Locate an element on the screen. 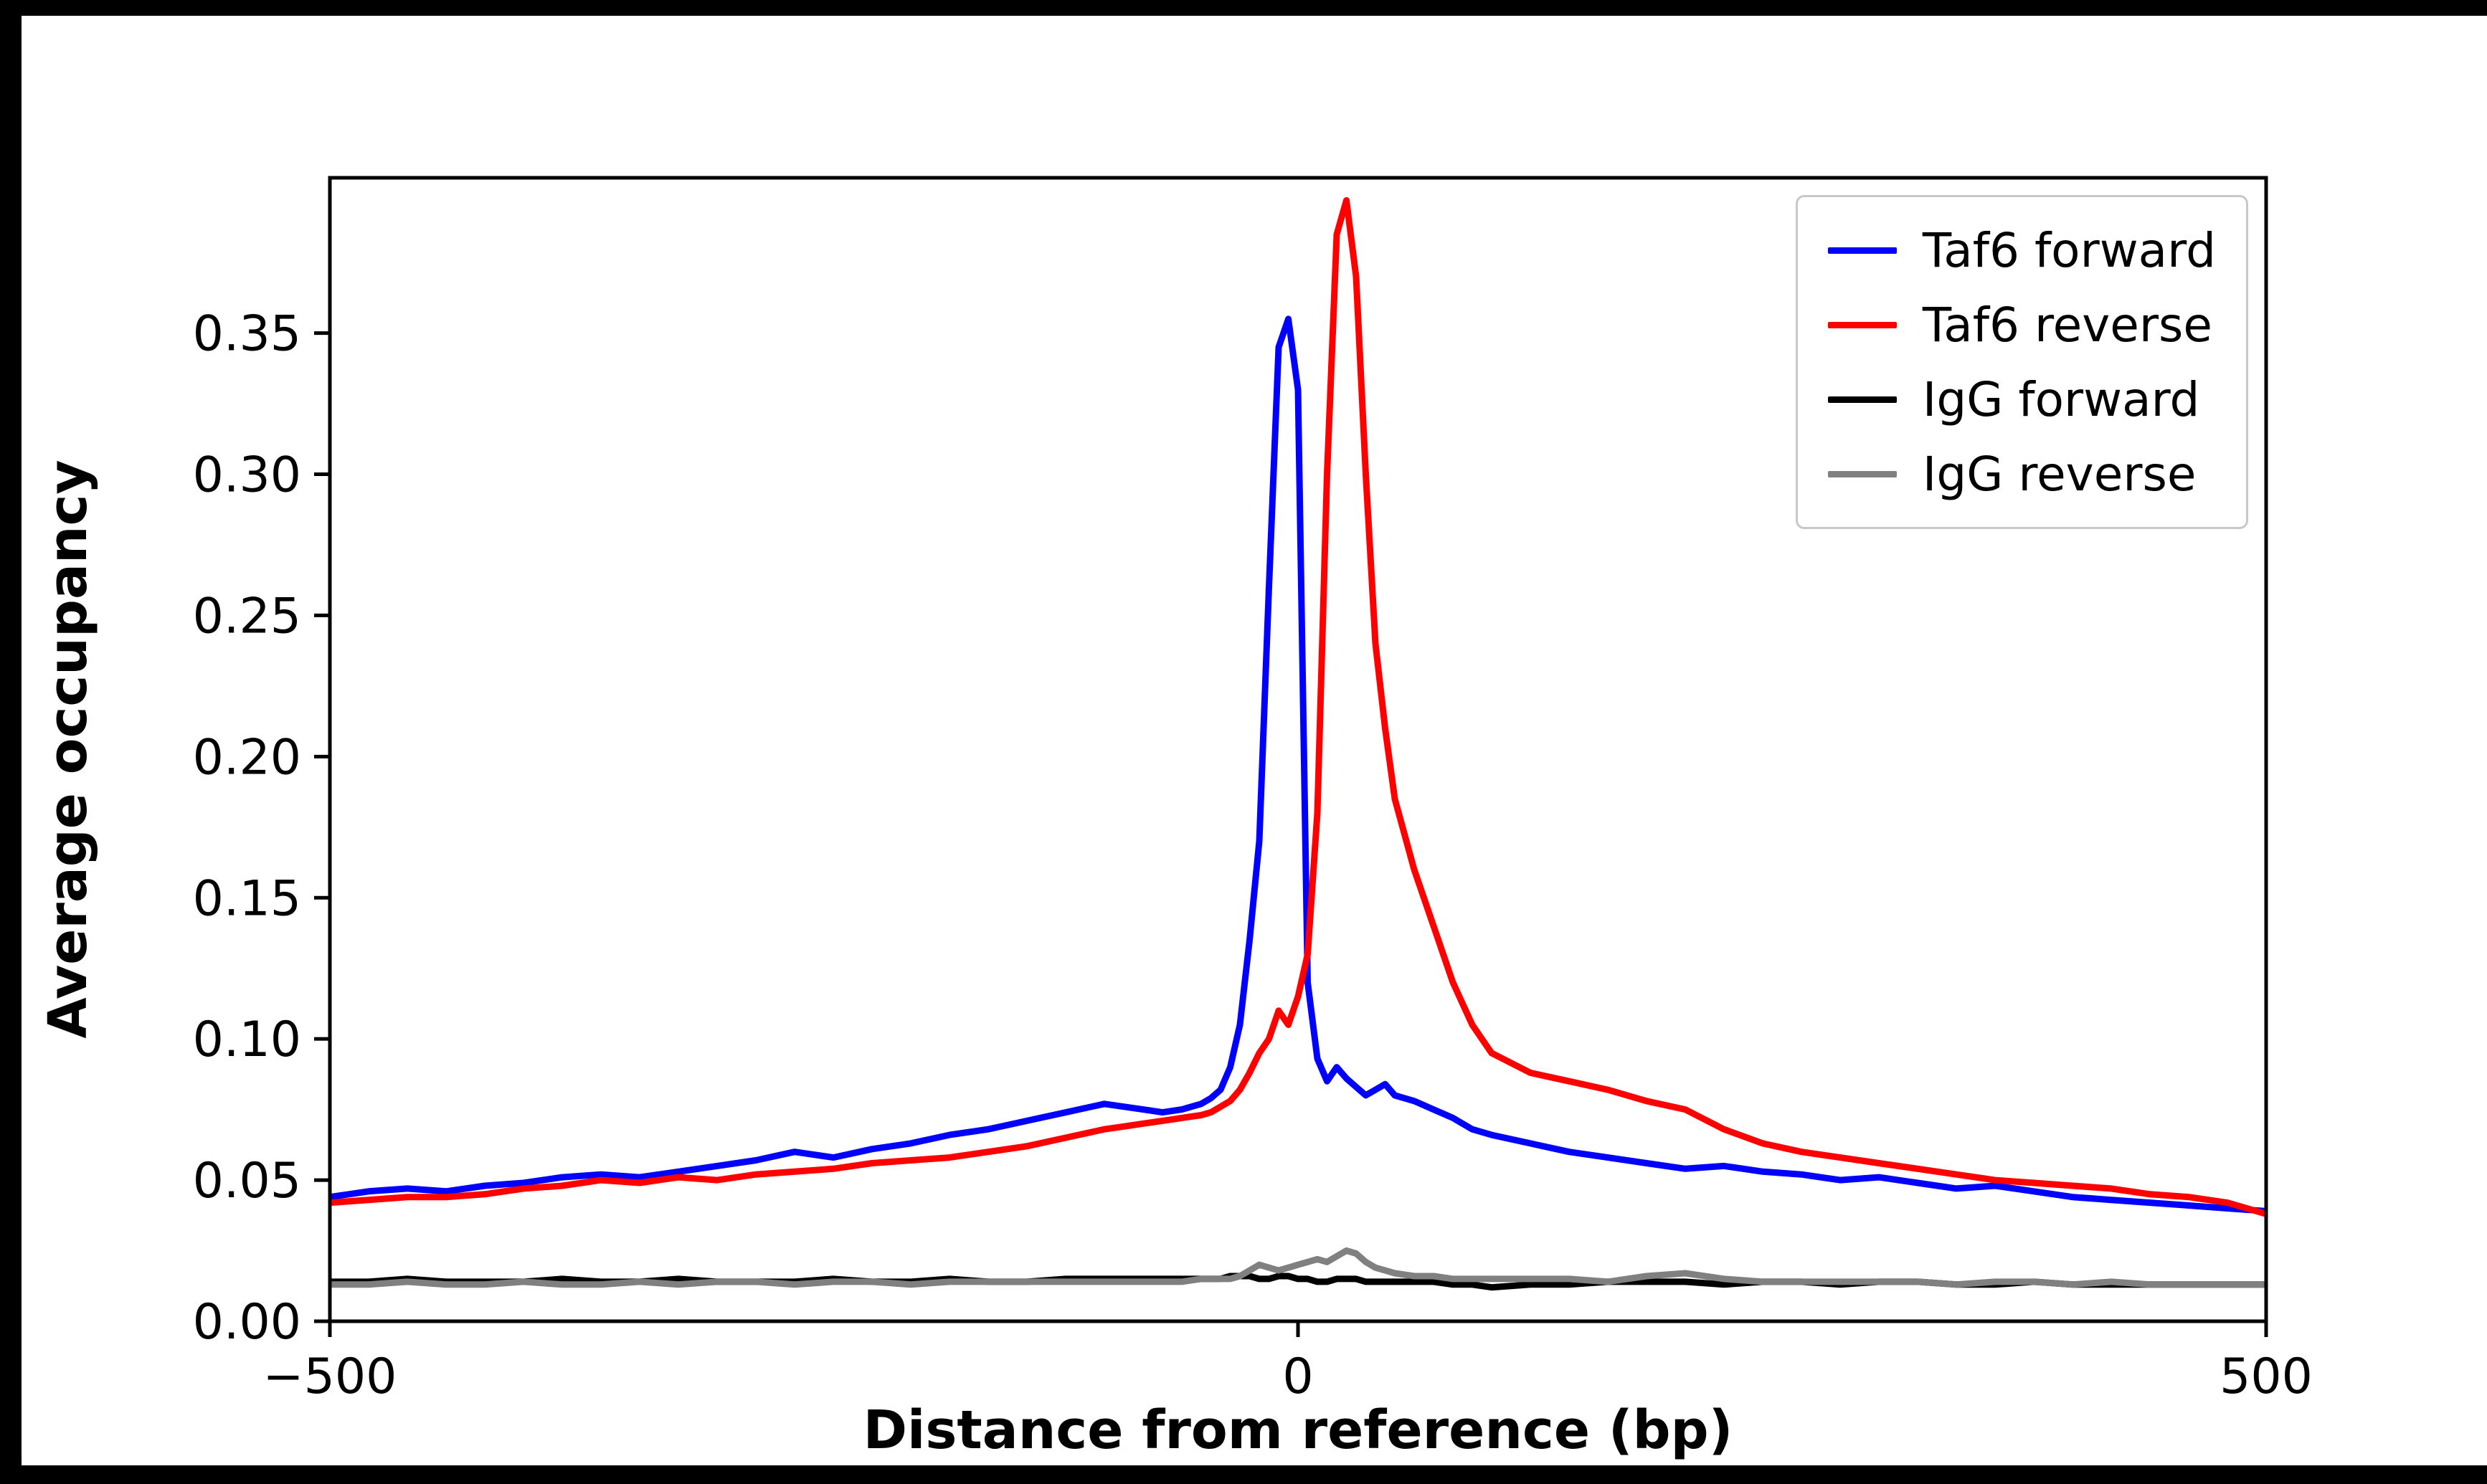 The image size is (2487, 1484). y-tick-label: 0.20 is located at coordinates (247, 757).